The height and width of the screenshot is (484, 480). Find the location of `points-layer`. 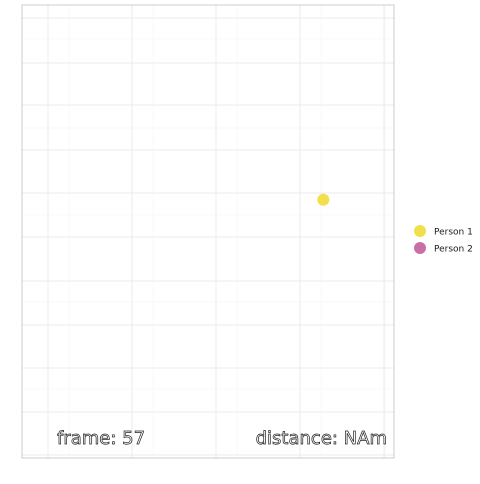

points-layer is located at coordinates (323, 199).